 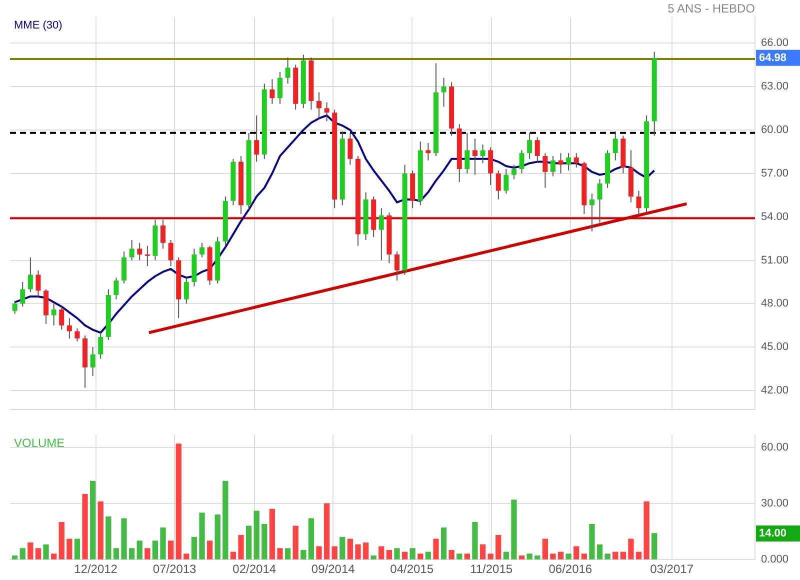 What do you see at coordinates (775, 390) in the screenshot?
I see `y-tick-label: 42.00` at bounding box center [775, 390].